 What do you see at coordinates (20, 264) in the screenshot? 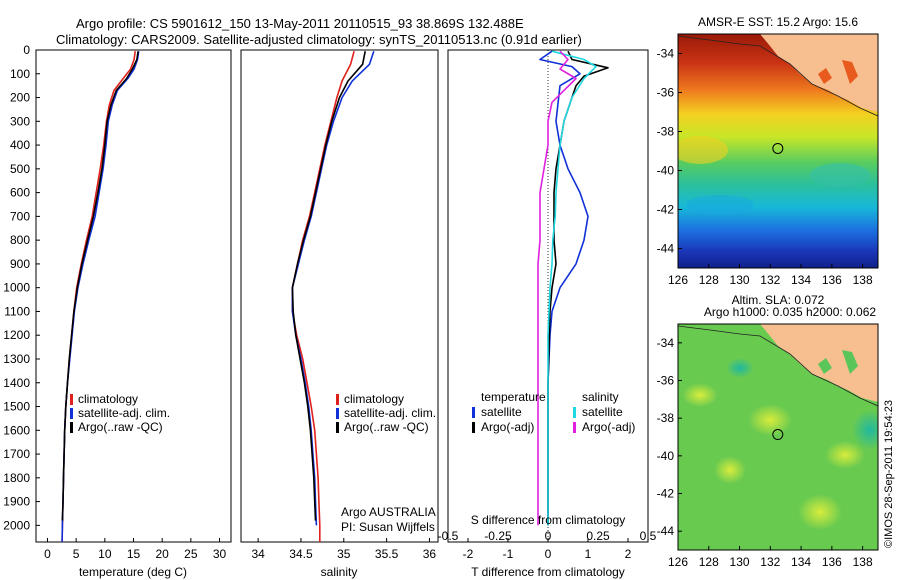
I see `depth-tick-label: 900` at bounding box center [20, 264].